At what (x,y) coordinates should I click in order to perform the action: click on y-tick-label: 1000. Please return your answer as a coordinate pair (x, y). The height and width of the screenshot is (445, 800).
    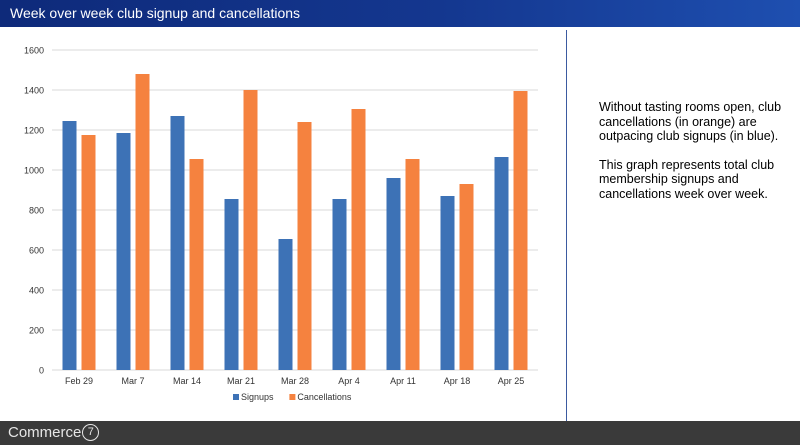
    Looking at the image, I should click on (34, 171).